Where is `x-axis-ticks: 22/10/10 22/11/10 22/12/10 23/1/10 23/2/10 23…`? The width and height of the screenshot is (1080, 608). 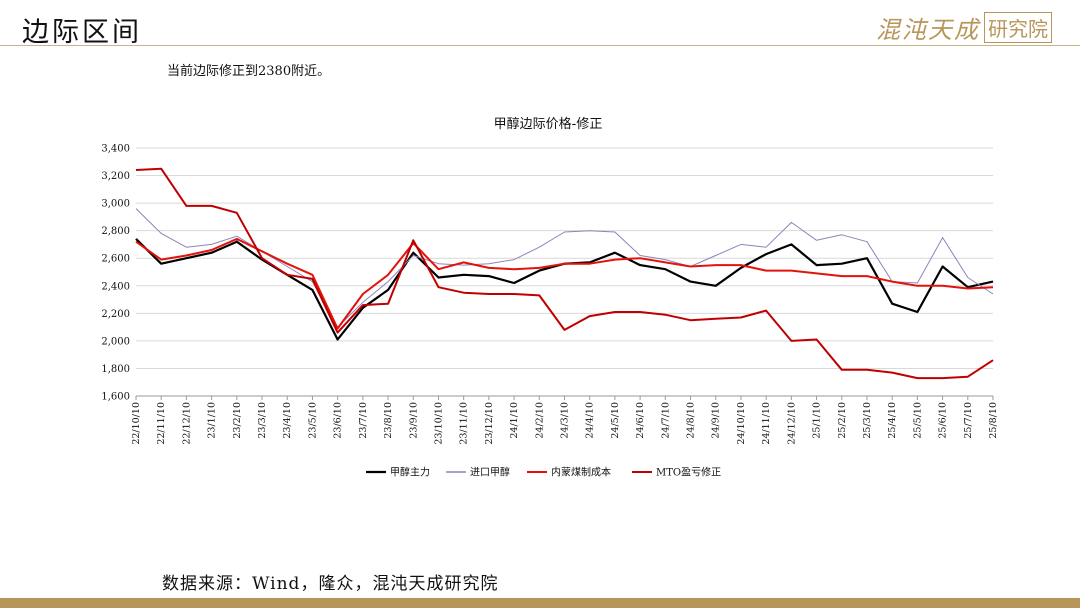
x-axis-ticks: 22/10/10 22/11/10 22/12/10 23/1/10 23/2/10 23… is located at coordinates (565, 420).